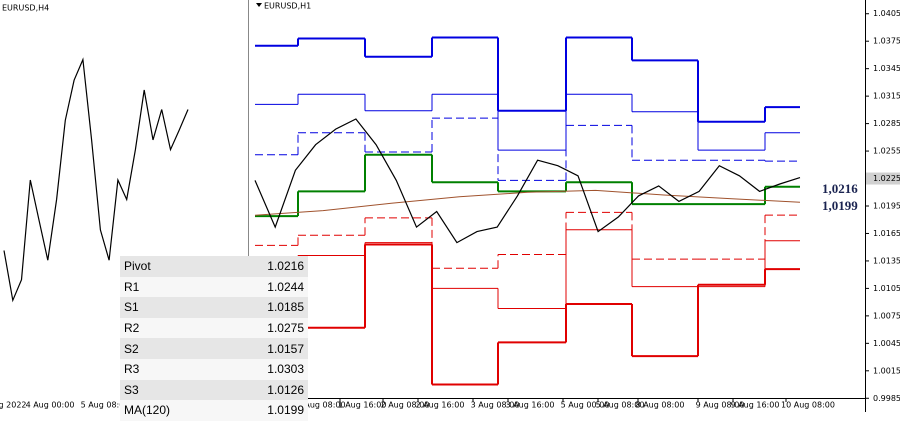  What do you see at coordinates (886, 233) in the screenshot?
I see `y-tick-label: 1.0165` at bounding box center [886, 233].